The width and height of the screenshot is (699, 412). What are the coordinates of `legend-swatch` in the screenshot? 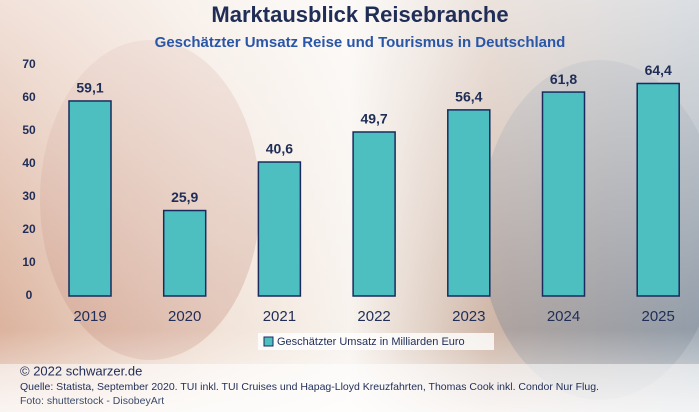 It's located at (268, 341).